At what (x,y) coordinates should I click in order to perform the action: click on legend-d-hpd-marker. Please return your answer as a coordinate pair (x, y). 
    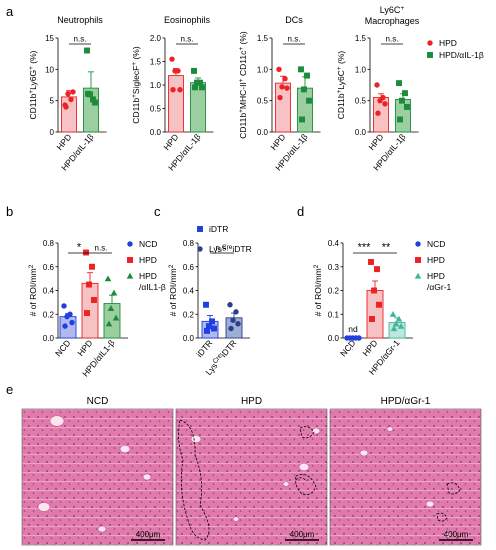
    Looking at the image, I should click on (418, 260).